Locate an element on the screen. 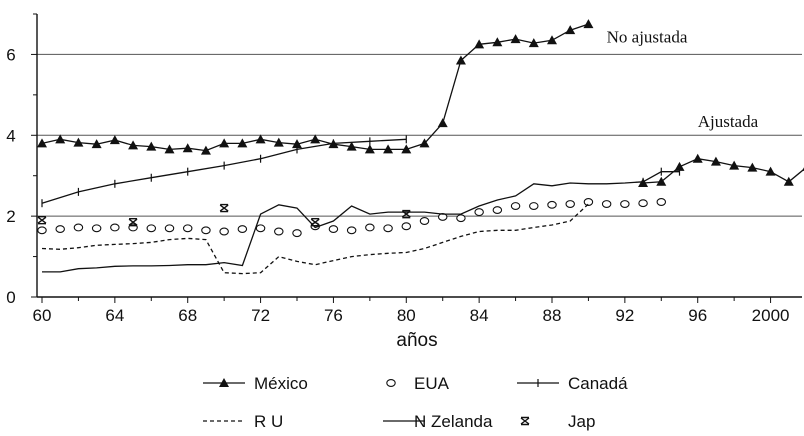  series-r-u is located at coordinates (315, 239).